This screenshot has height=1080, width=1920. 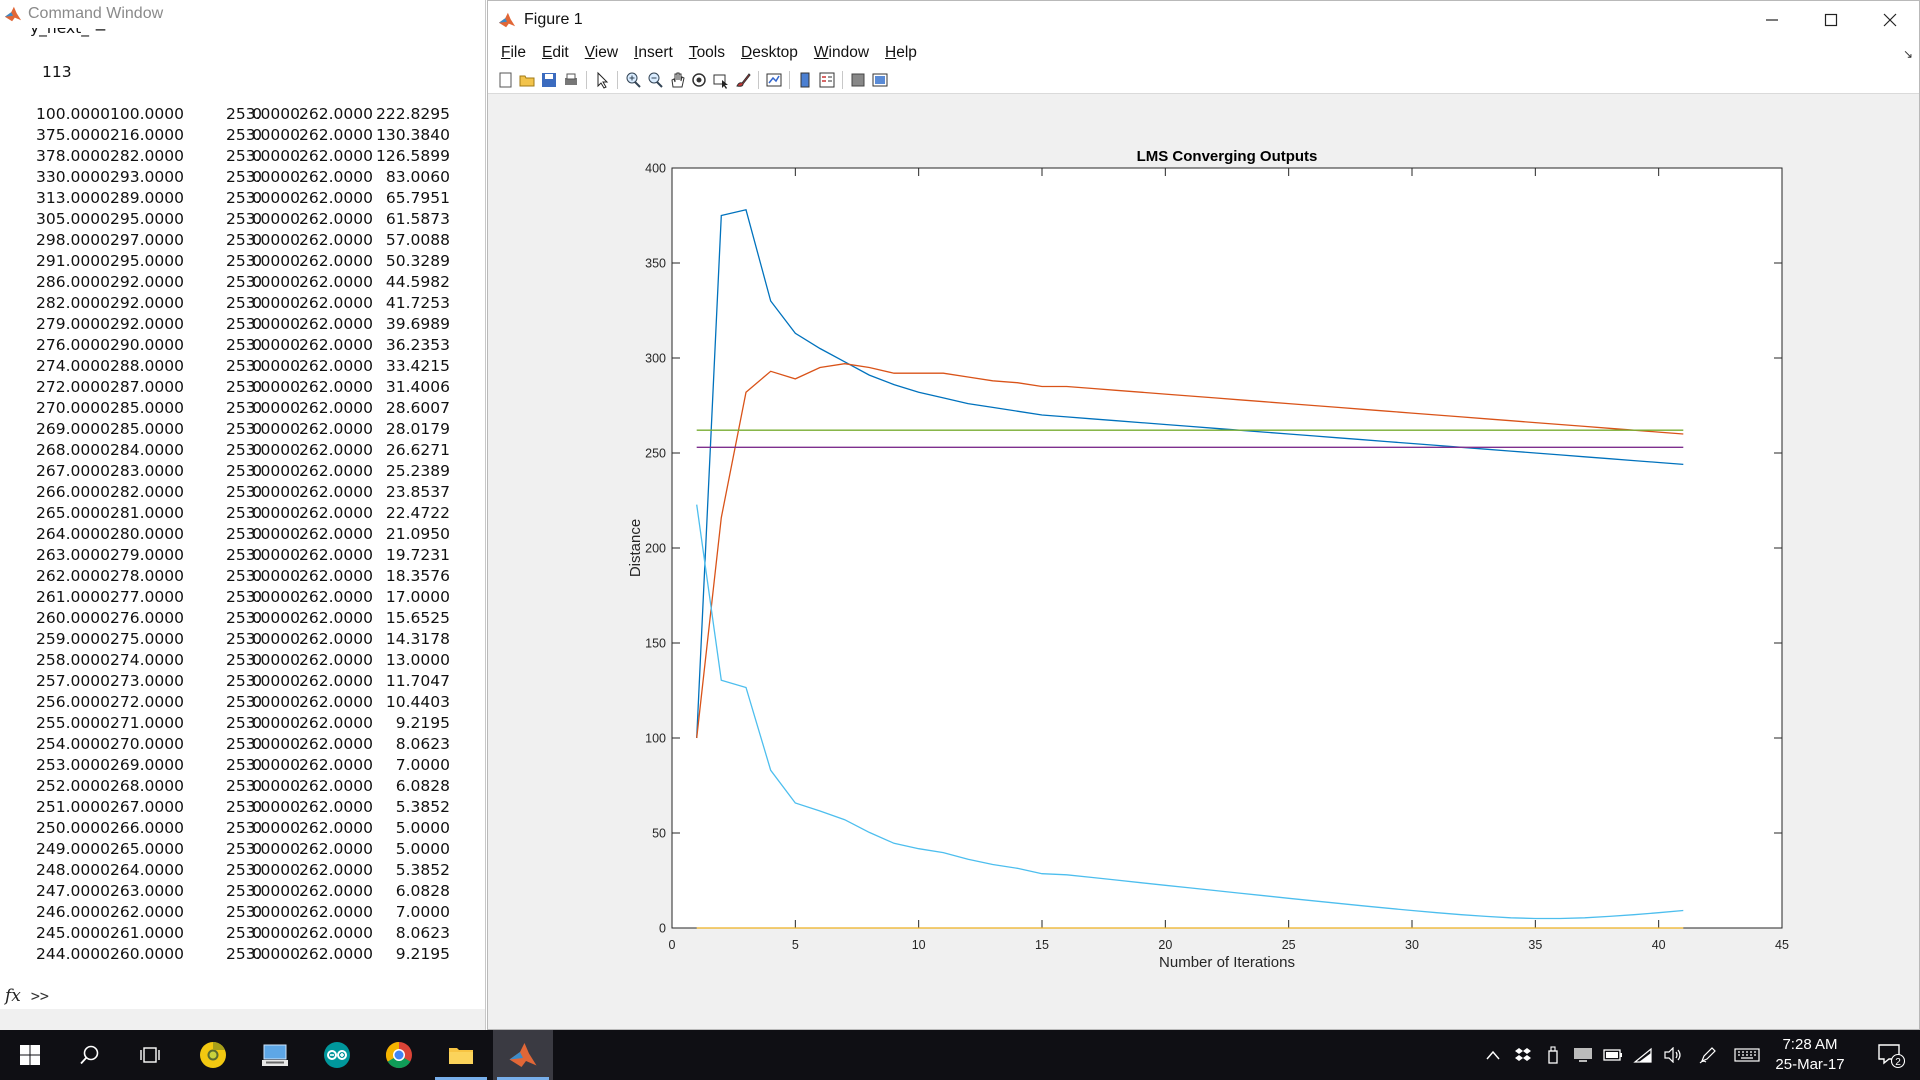 I want to click on tray-dropbox, so click(x=1523, y=1055).